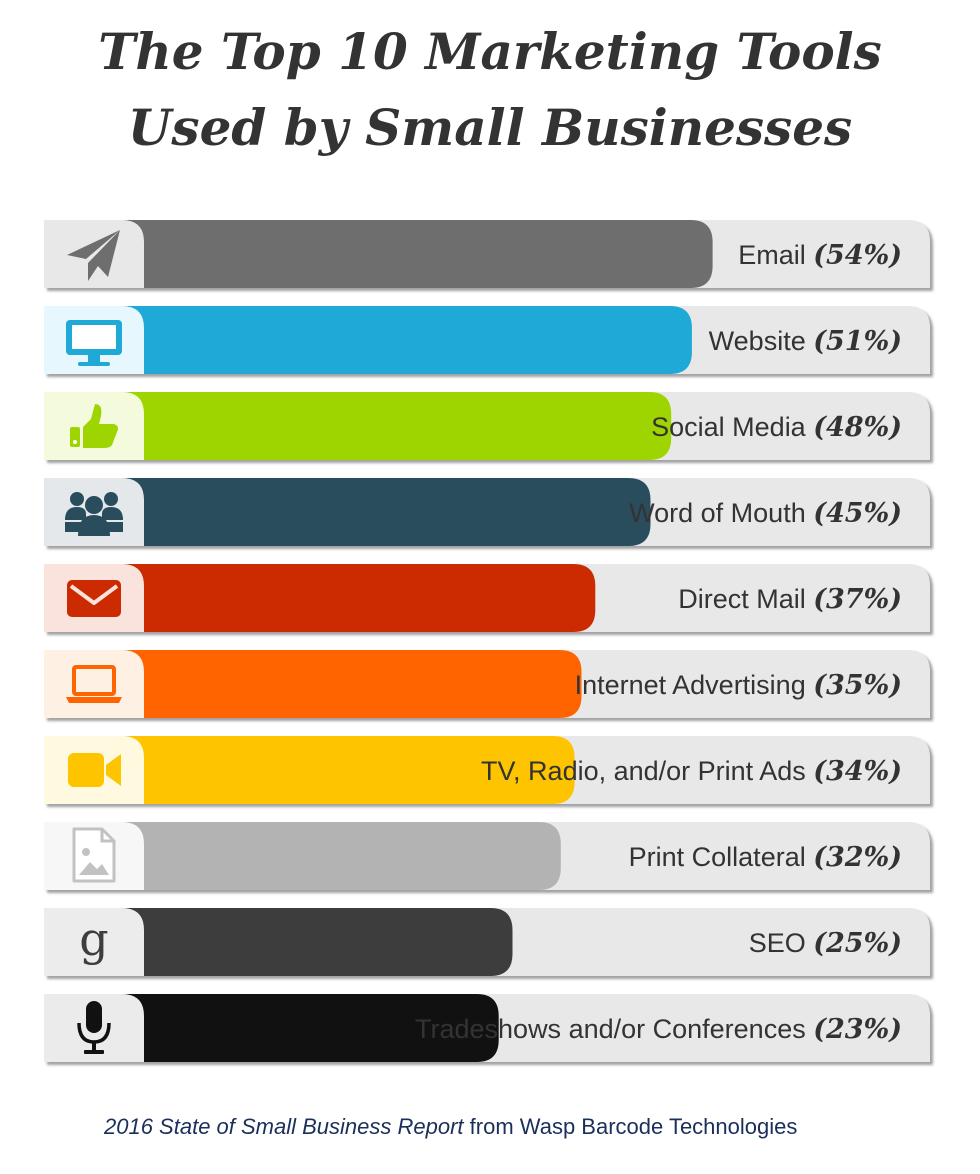 This screenshot has width=980, height=1174. I want to click on paper-plane-icon, so click(93, 255).